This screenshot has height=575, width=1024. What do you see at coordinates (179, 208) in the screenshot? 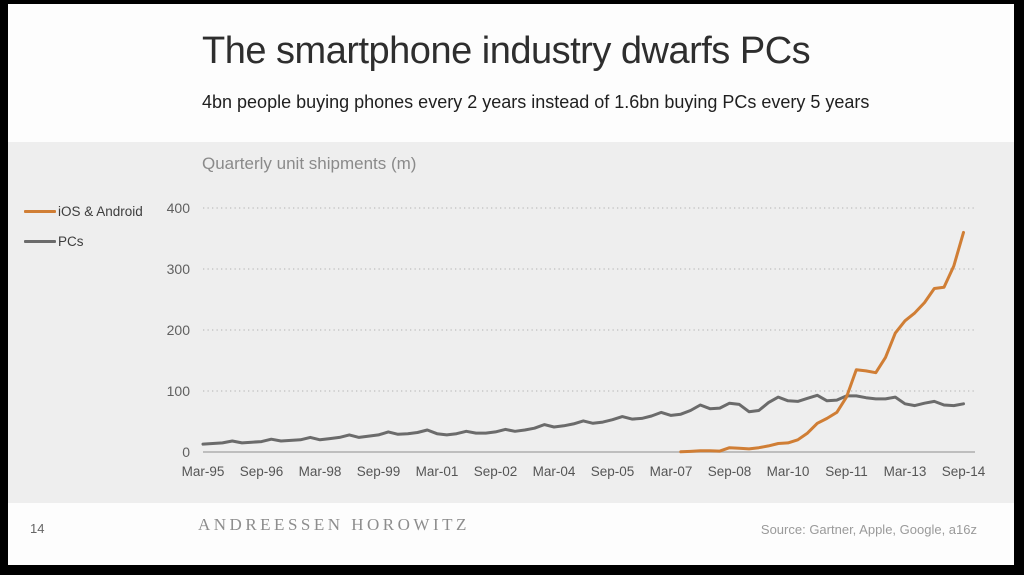
I see `y-tick-label-400: 400` at bounding box center [179, 208].